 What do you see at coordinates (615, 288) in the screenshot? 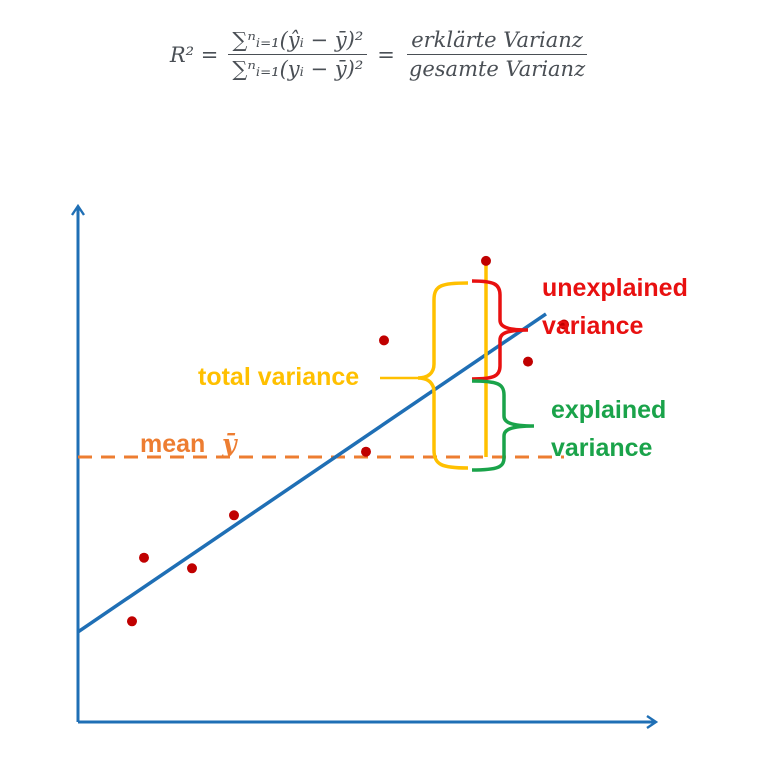
I see `unexplained-variance-label: unexplained` at bounding box center [615, 288].